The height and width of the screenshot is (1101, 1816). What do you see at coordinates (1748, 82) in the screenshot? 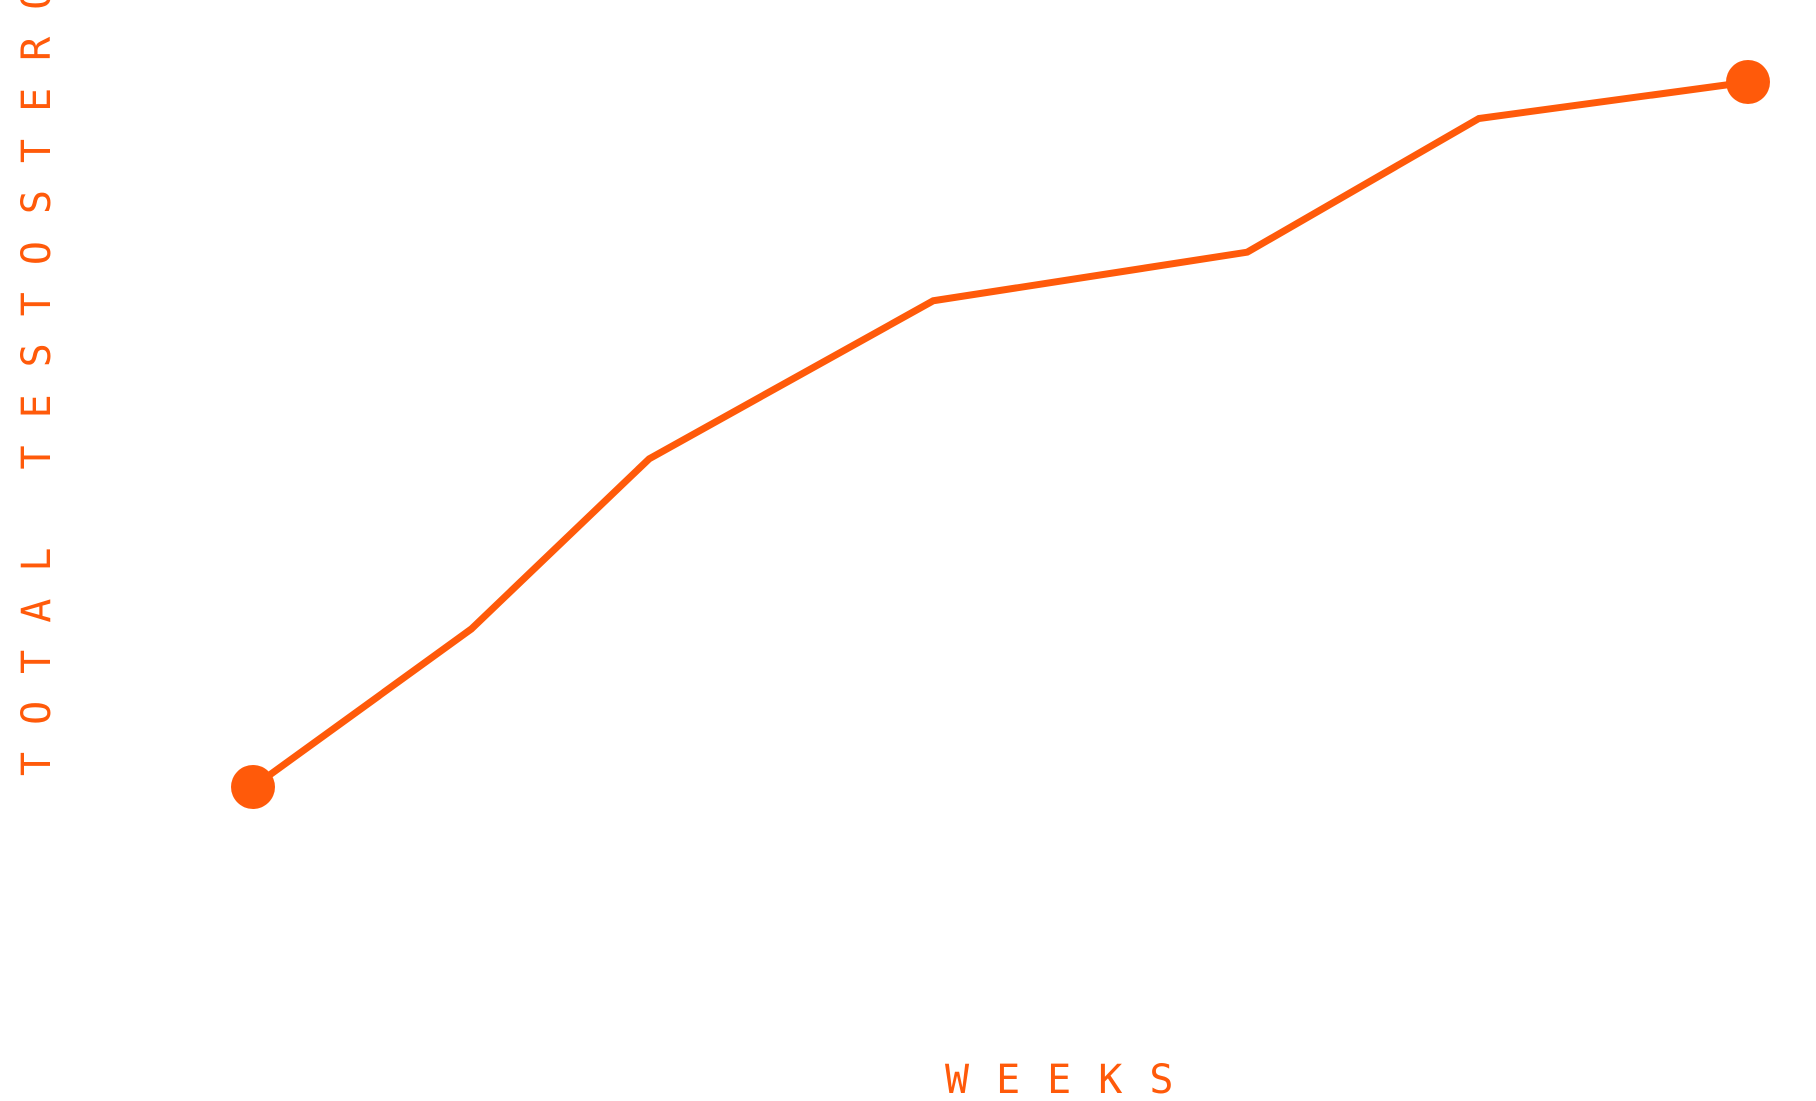
I see `end-point-marker` at bounding box center [1748, 82].